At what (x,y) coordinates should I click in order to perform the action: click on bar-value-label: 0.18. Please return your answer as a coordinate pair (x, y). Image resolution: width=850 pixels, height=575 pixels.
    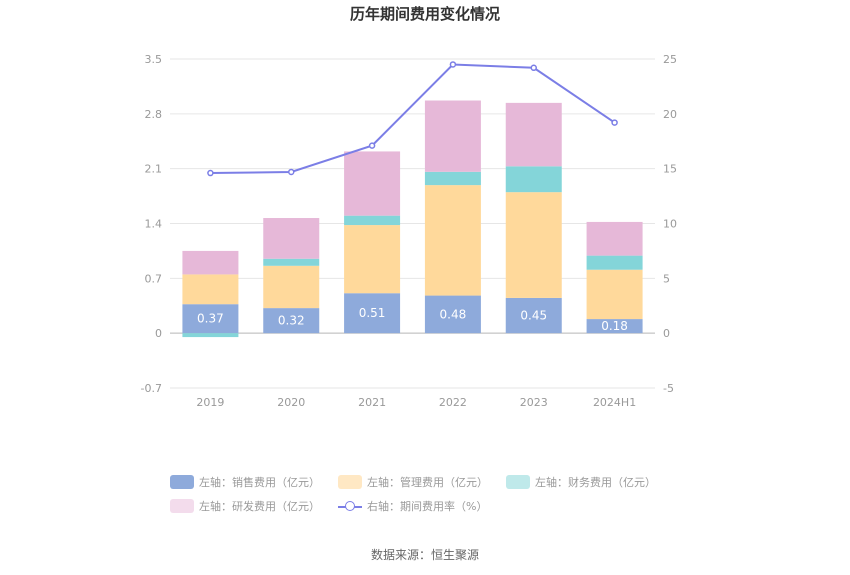
    Looking at the image, I should click on (614, 326).